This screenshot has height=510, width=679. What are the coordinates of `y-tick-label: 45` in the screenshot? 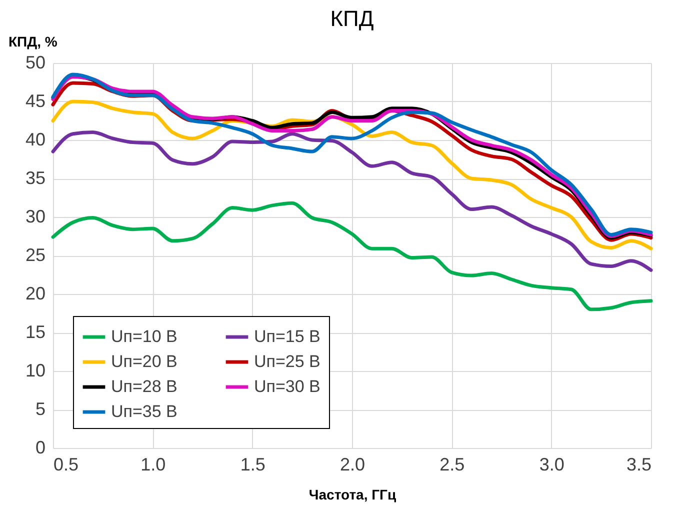 It's located at (35, 101).